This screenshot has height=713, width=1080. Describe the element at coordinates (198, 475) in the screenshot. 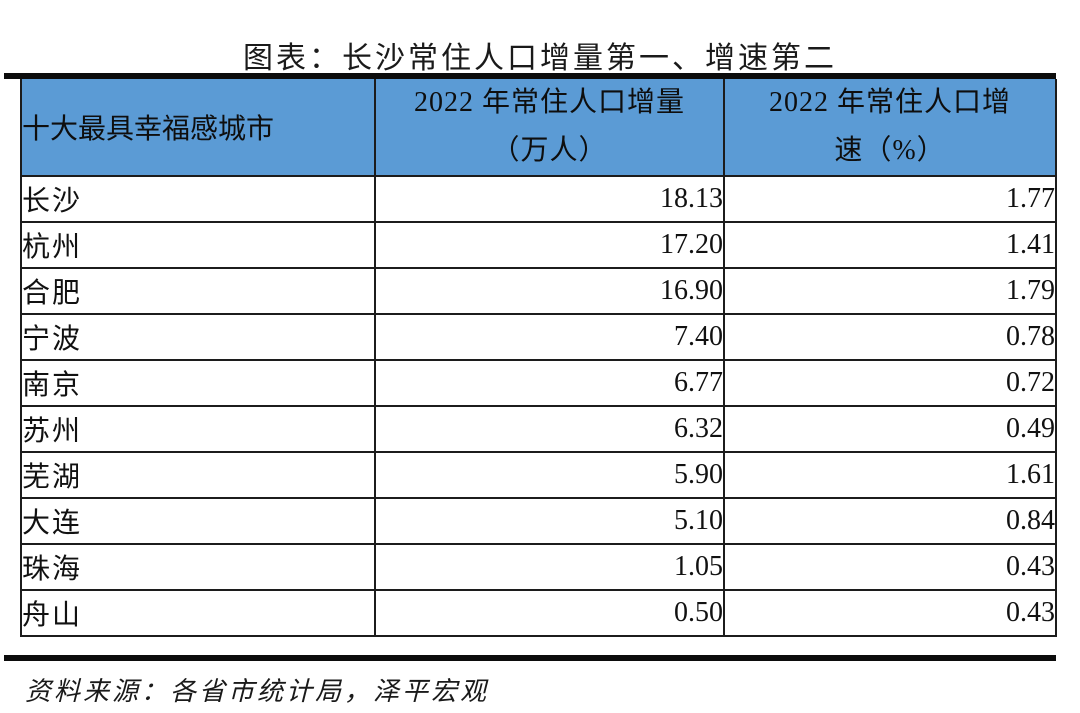

I see `city-cell: 芜湖` at that location.